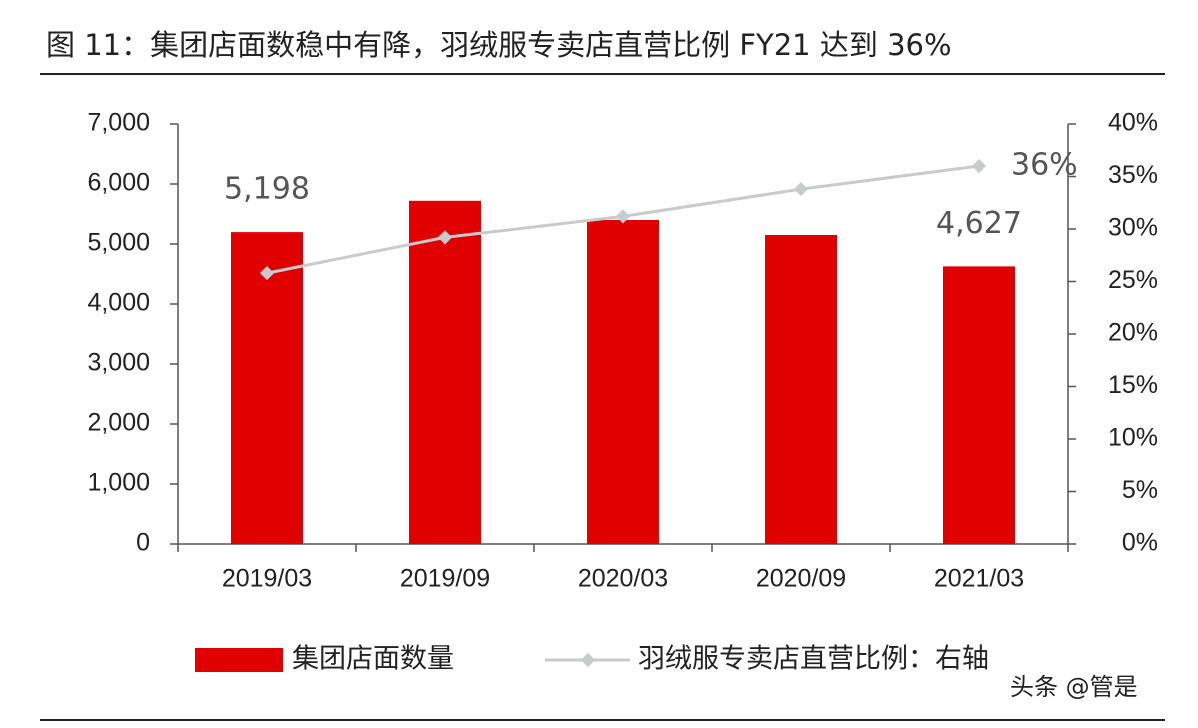  I want to click on y-tick-label: 7,000, so click(118, 123).